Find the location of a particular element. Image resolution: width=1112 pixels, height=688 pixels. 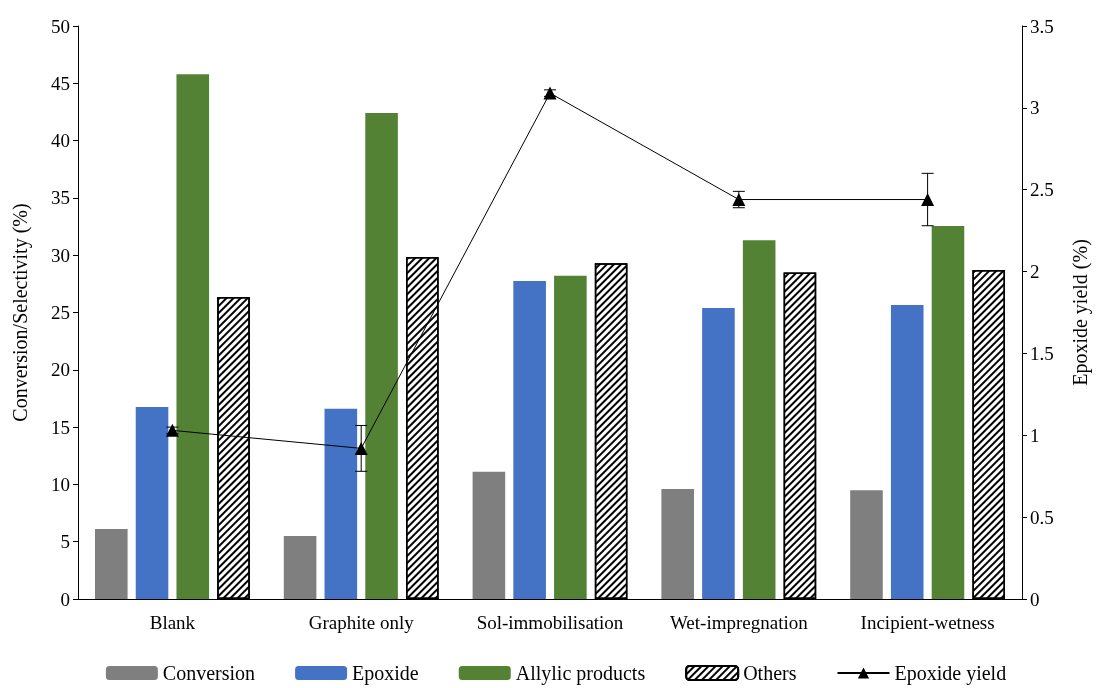

y2-tick-label: 2.5 is located at coordinates (1042, 190).